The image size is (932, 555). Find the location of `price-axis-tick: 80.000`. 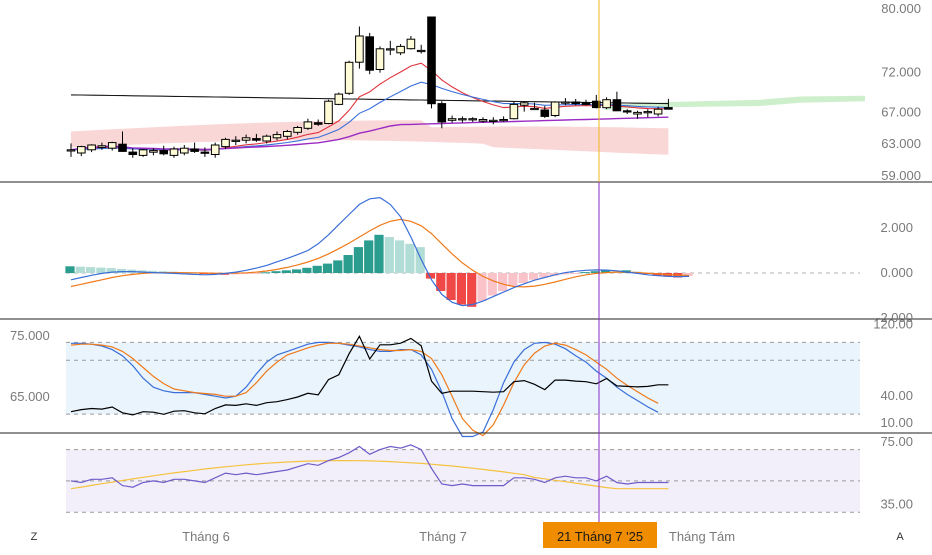

price-axis-tick: 80.000 is located at coordinates (901, 8).